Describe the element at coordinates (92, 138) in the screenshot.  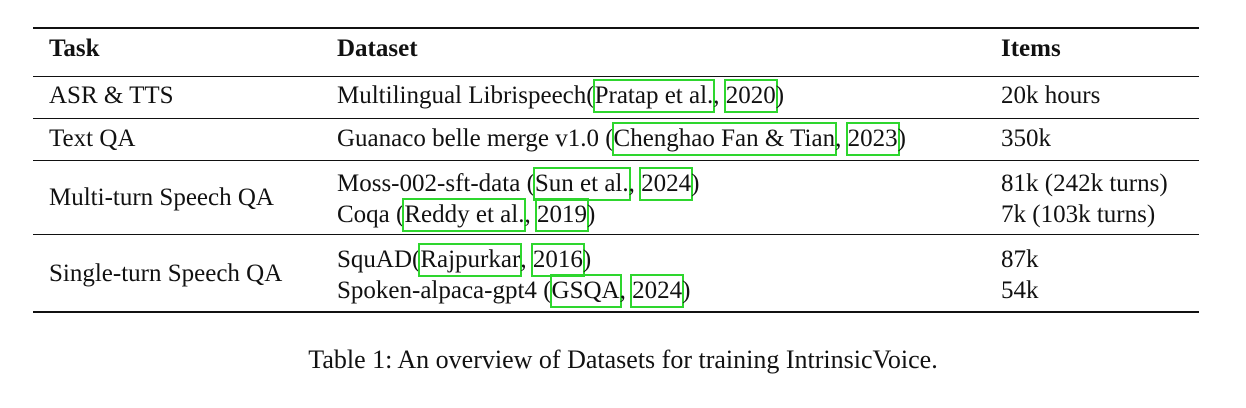
I see `task-cell: Text QA` at that location.